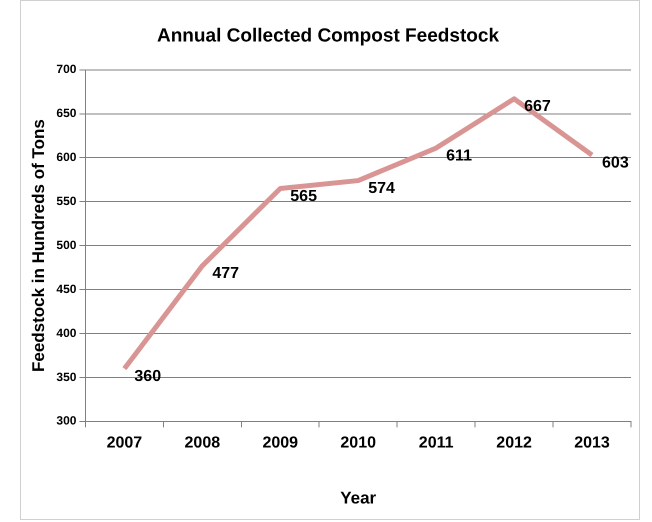 The height and width of the screenshot is (522, 652). Describe the element at coordinates (66, 201) in the screenshot. I see `y-tick-label: 550` at that location.